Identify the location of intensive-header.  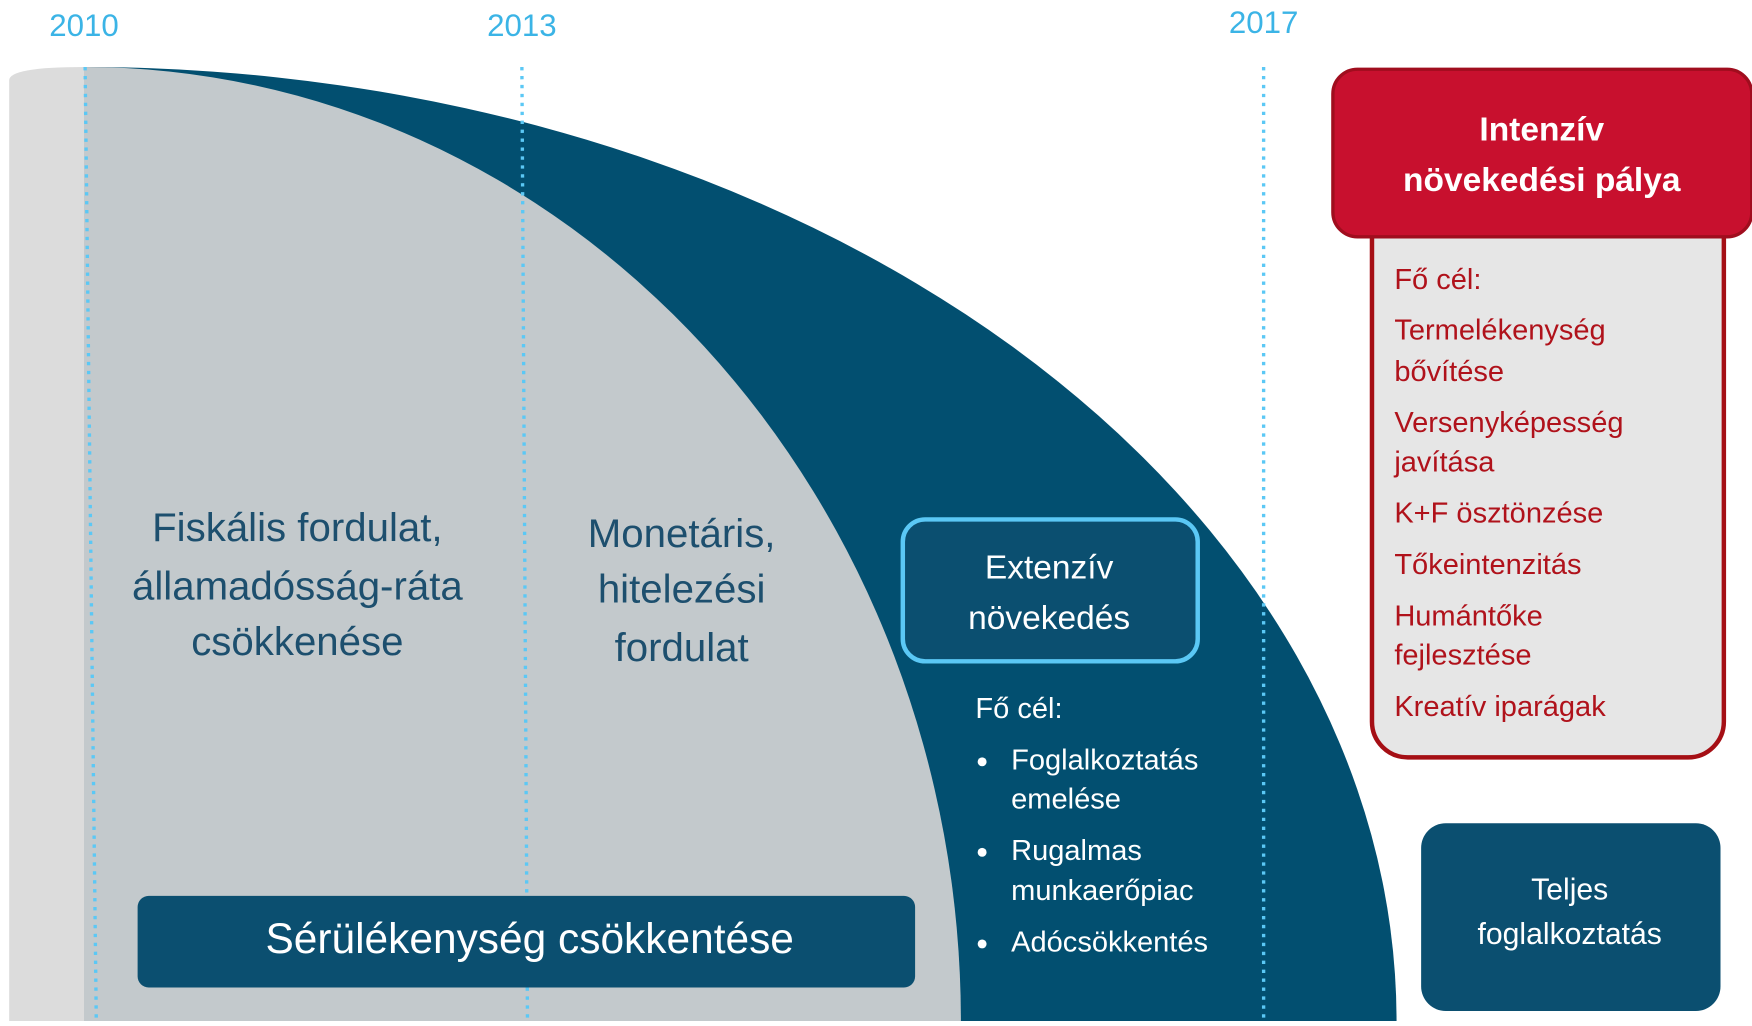
(1541, 153).